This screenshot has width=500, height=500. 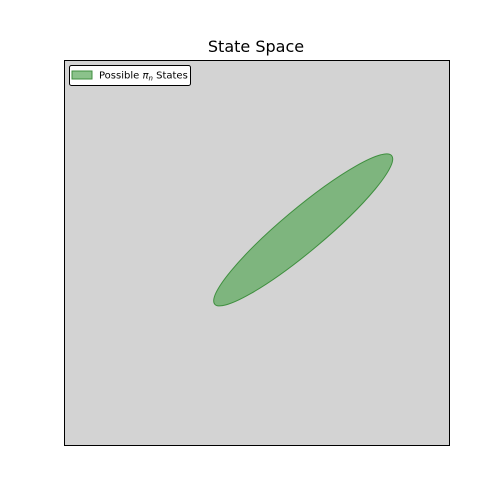 What do you see at coordinates (256, 46) in the screenshot?
I see `chart-title: State Space` at bounding box center [256, 46].